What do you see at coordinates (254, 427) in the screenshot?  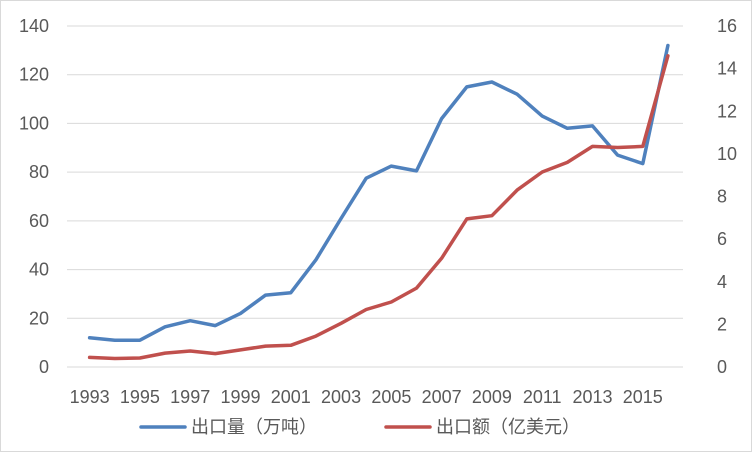 I see `legend-label: 出口量（万吨）` at bounding box center [254, 427].